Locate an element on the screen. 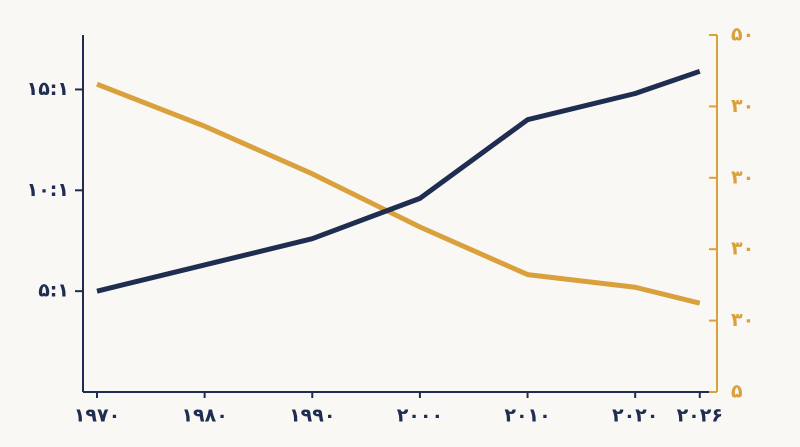  x-tick-label: ۱۹۸۰ is located at coordinates (204, 416).